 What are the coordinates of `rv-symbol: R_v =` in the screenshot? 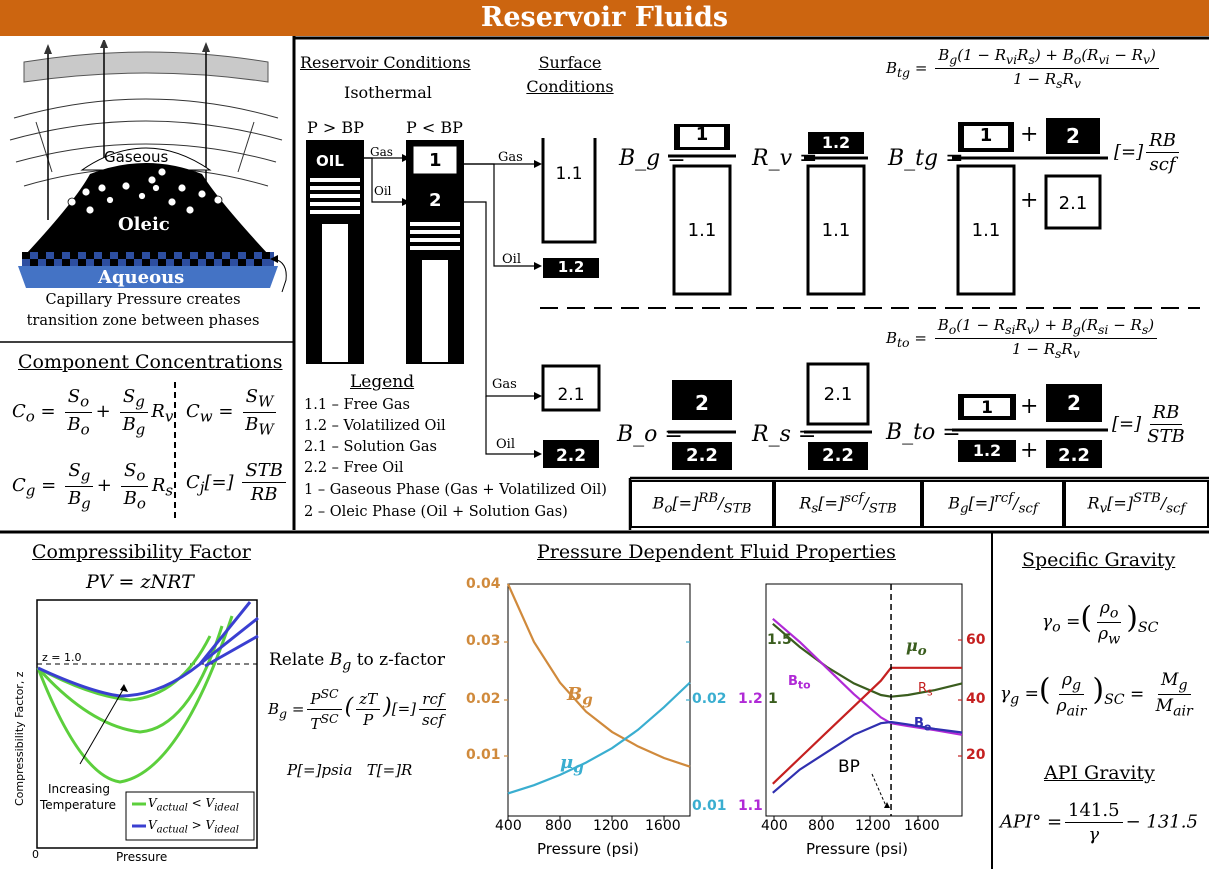 It's located at (785, 158).